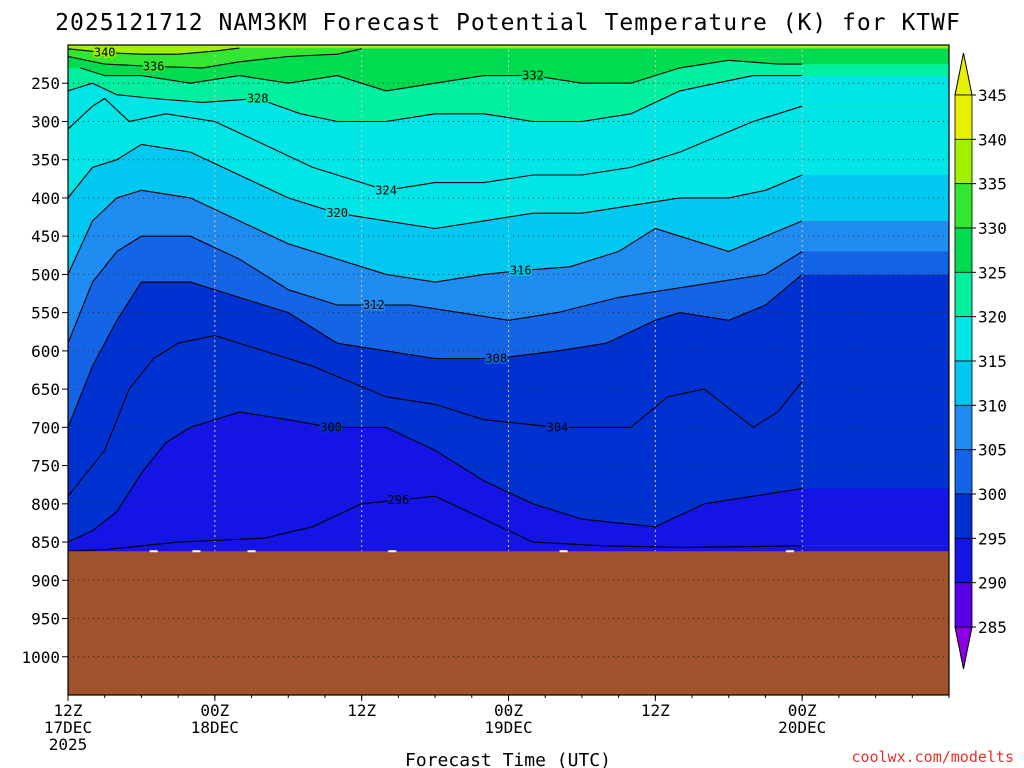  I want to click on contour-label-316: 316, so click(521, 271).